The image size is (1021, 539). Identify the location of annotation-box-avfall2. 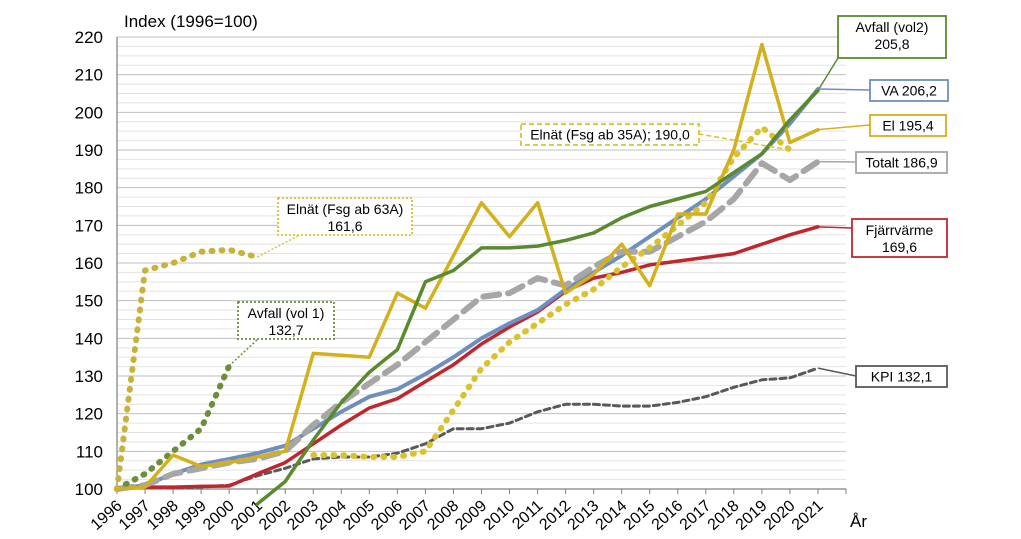
(892, 37).